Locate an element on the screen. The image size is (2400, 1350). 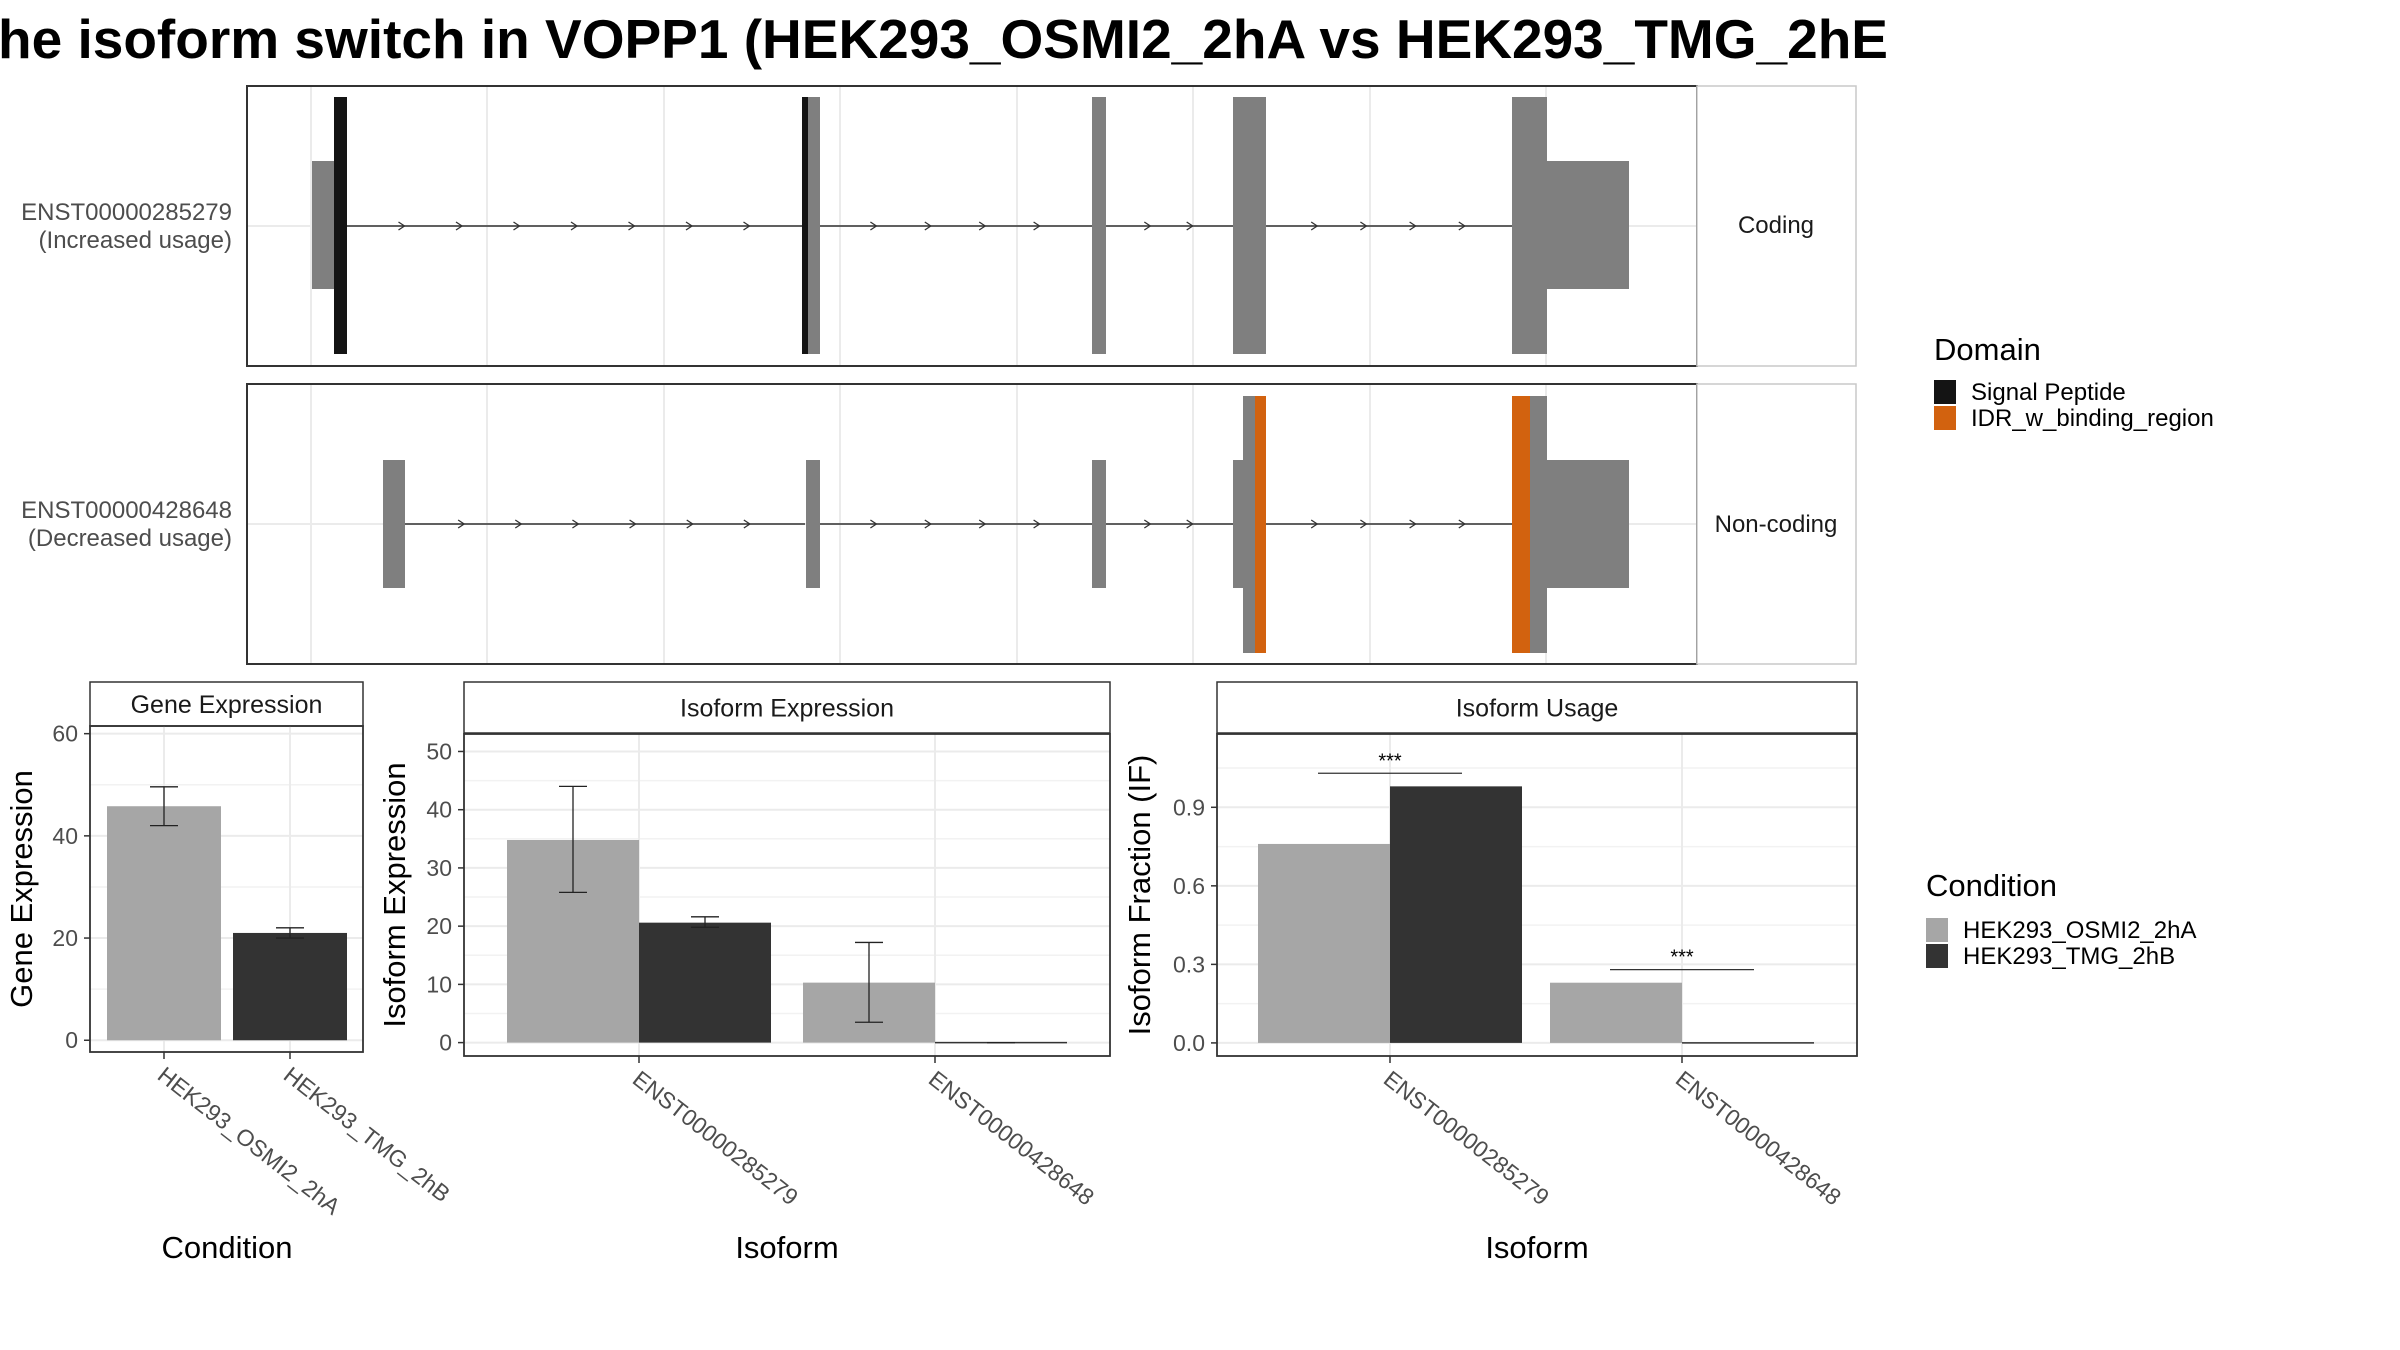
strip-label-coding: Coding is located at coordinates (1776, 225).